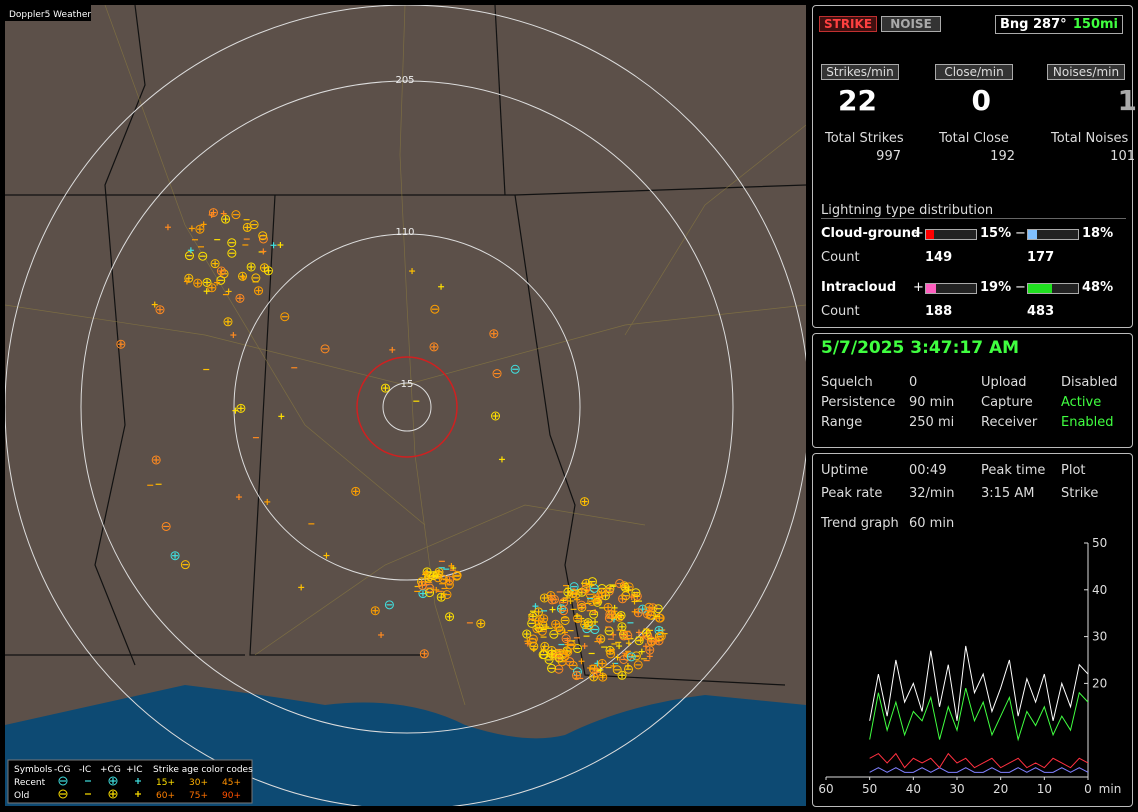 Image resolution: width=1138 pixels, height=812 pixels. Describe the element at coordinates (979, 683) in the screenshot. I see `trend-line` at that location.